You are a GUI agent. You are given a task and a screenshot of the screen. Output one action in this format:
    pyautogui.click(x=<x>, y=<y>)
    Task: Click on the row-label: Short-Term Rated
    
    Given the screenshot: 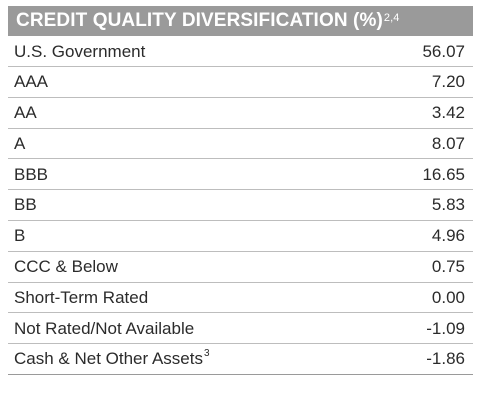 What is the action you would take?
    pyautogui.click(x=81, y=298)
    